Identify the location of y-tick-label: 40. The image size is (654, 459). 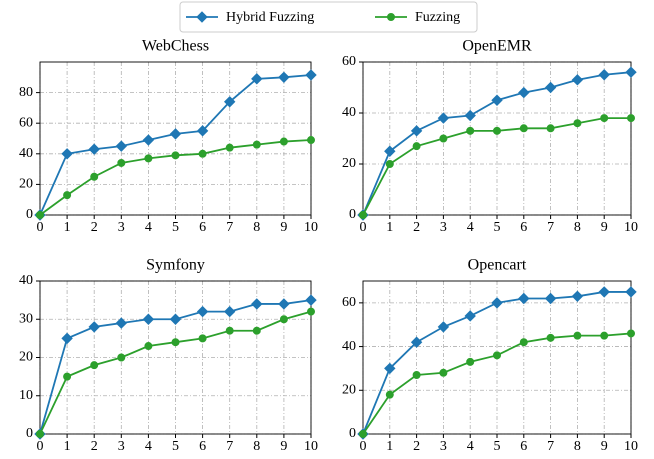
(26, 153).